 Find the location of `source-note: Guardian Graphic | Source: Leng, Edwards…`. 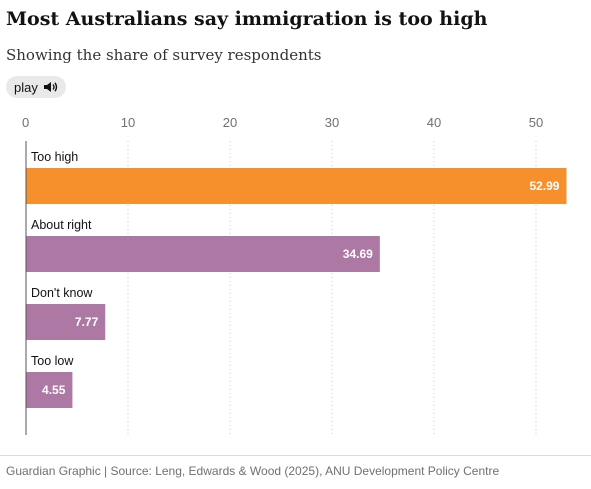

source-note: Guardian Graphic | Source: Leng, Edwards… is located at coordinates (253, 471).